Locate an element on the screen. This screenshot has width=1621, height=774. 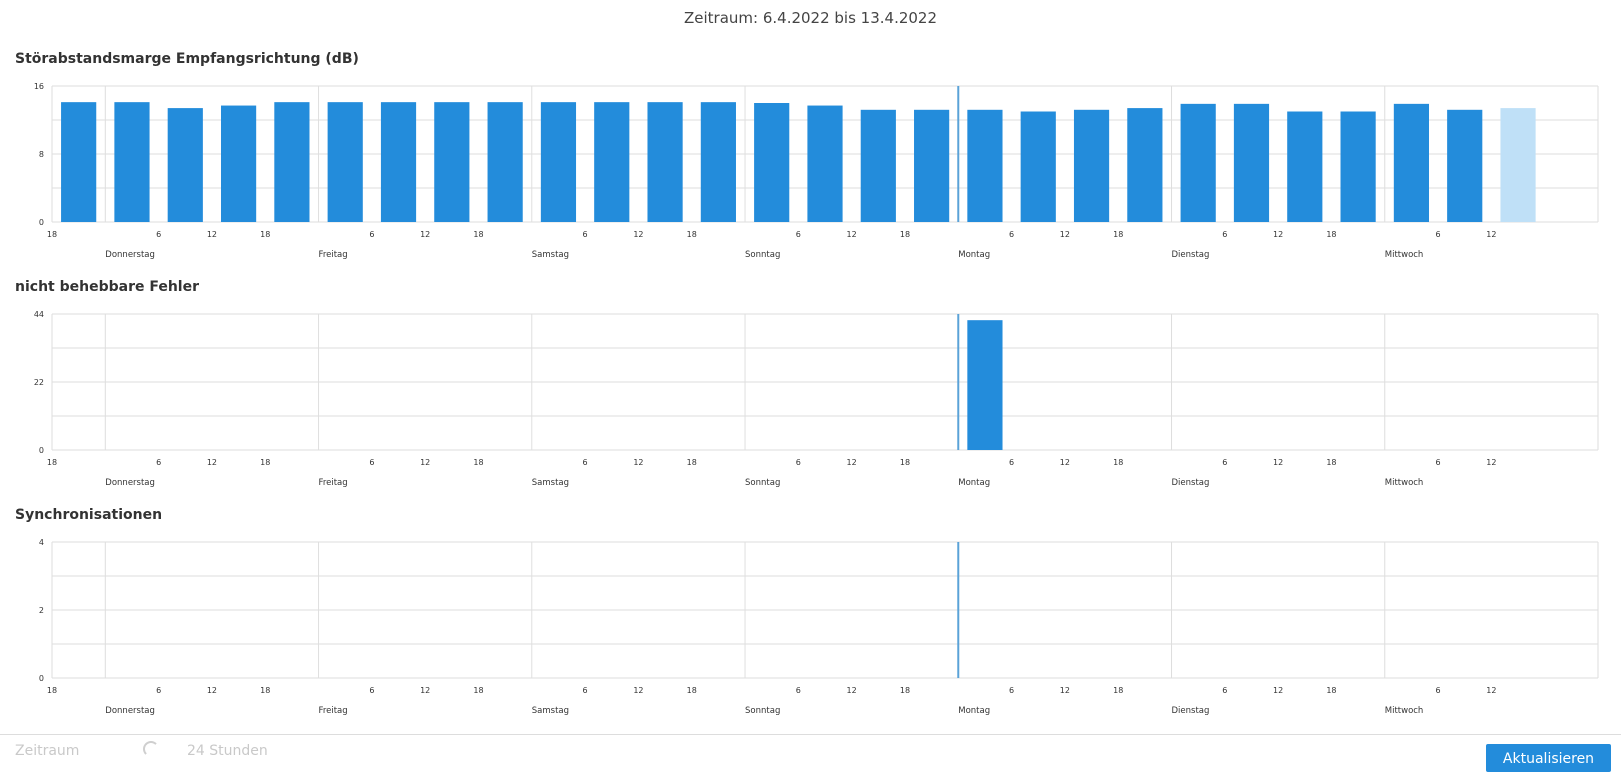
y-tick-label: 0 is located at coordinates (41, 450).